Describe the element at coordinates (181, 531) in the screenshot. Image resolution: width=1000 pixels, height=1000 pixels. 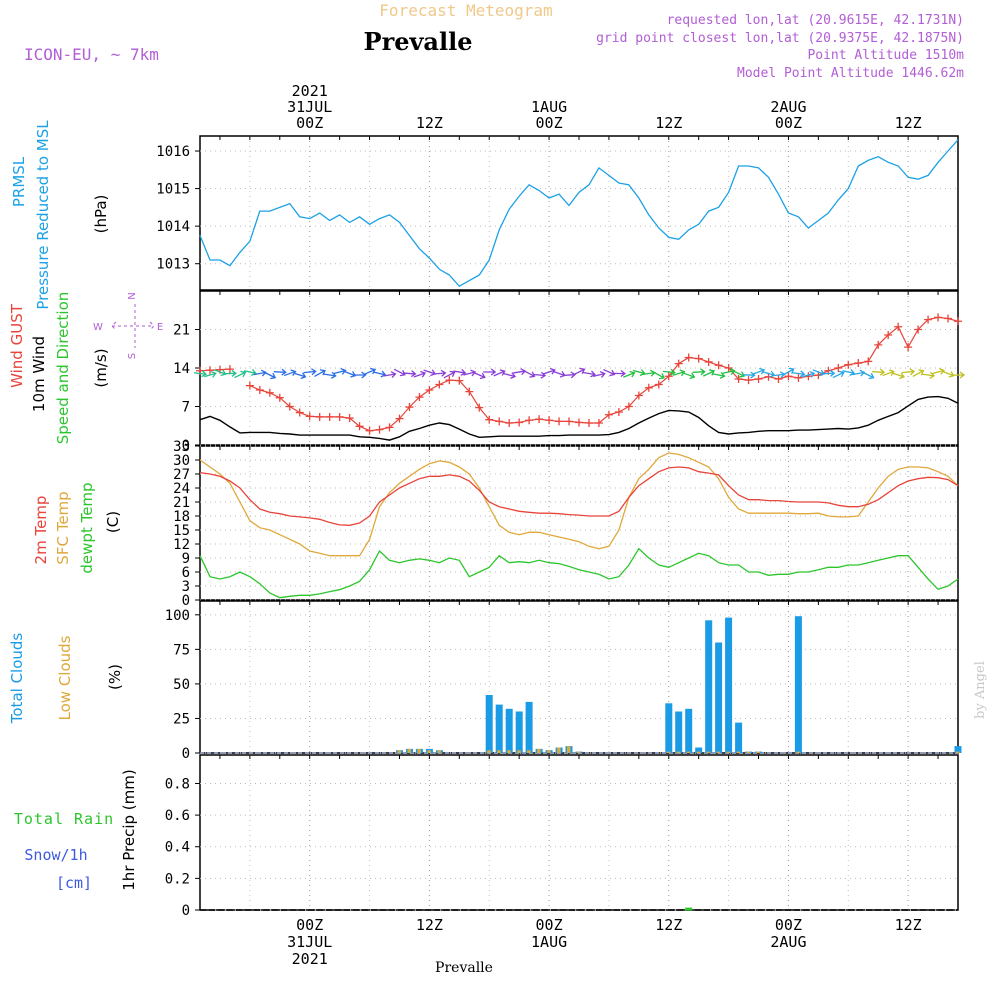
I see `temp-y-tick-label: 15` at that location.